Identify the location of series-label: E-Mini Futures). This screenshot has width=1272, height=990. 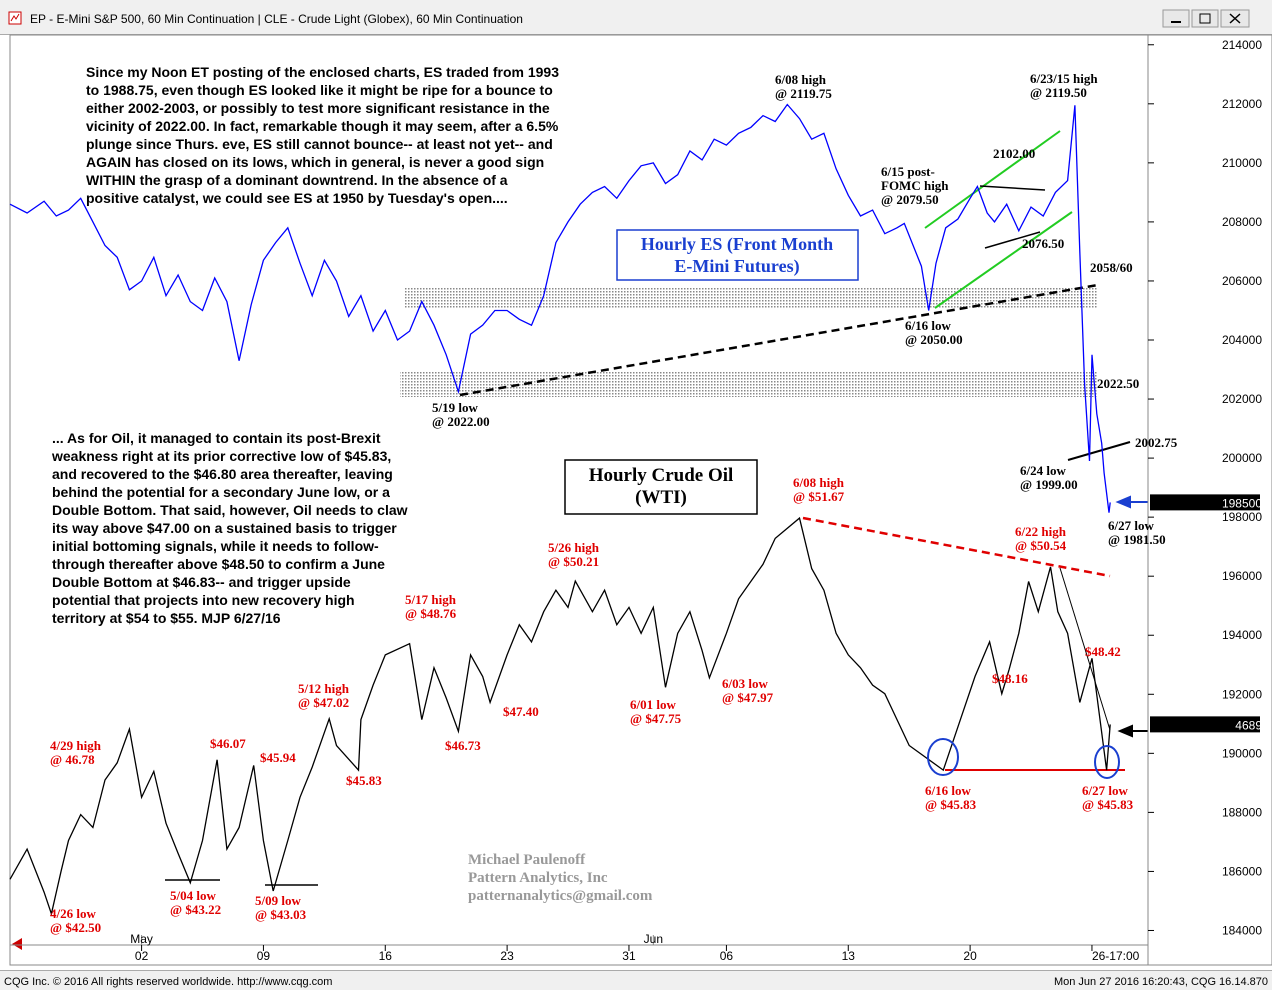
(736, 266).